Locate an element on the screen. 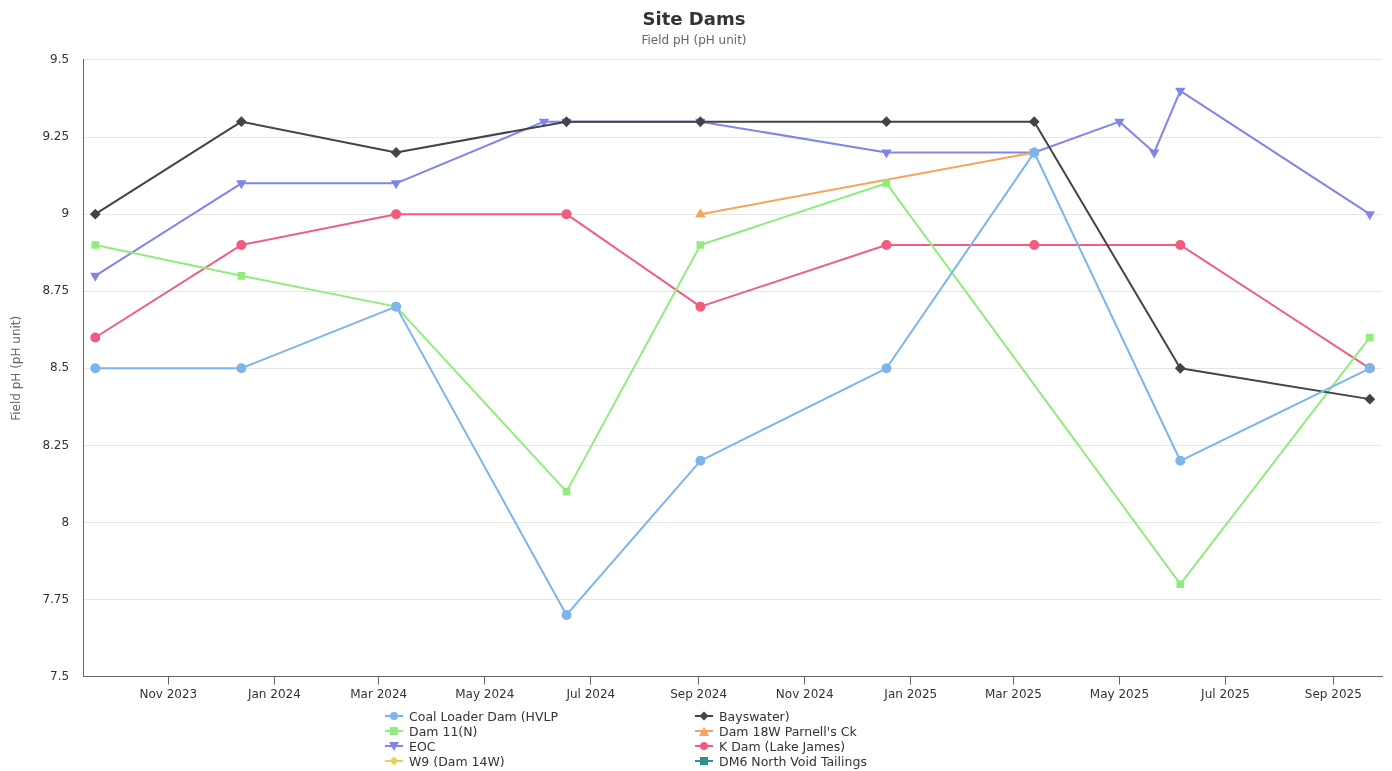 This screenshot has width=1392, height=771. legend-label: K Dam (Lake James) is located at coordinates (782, 746).